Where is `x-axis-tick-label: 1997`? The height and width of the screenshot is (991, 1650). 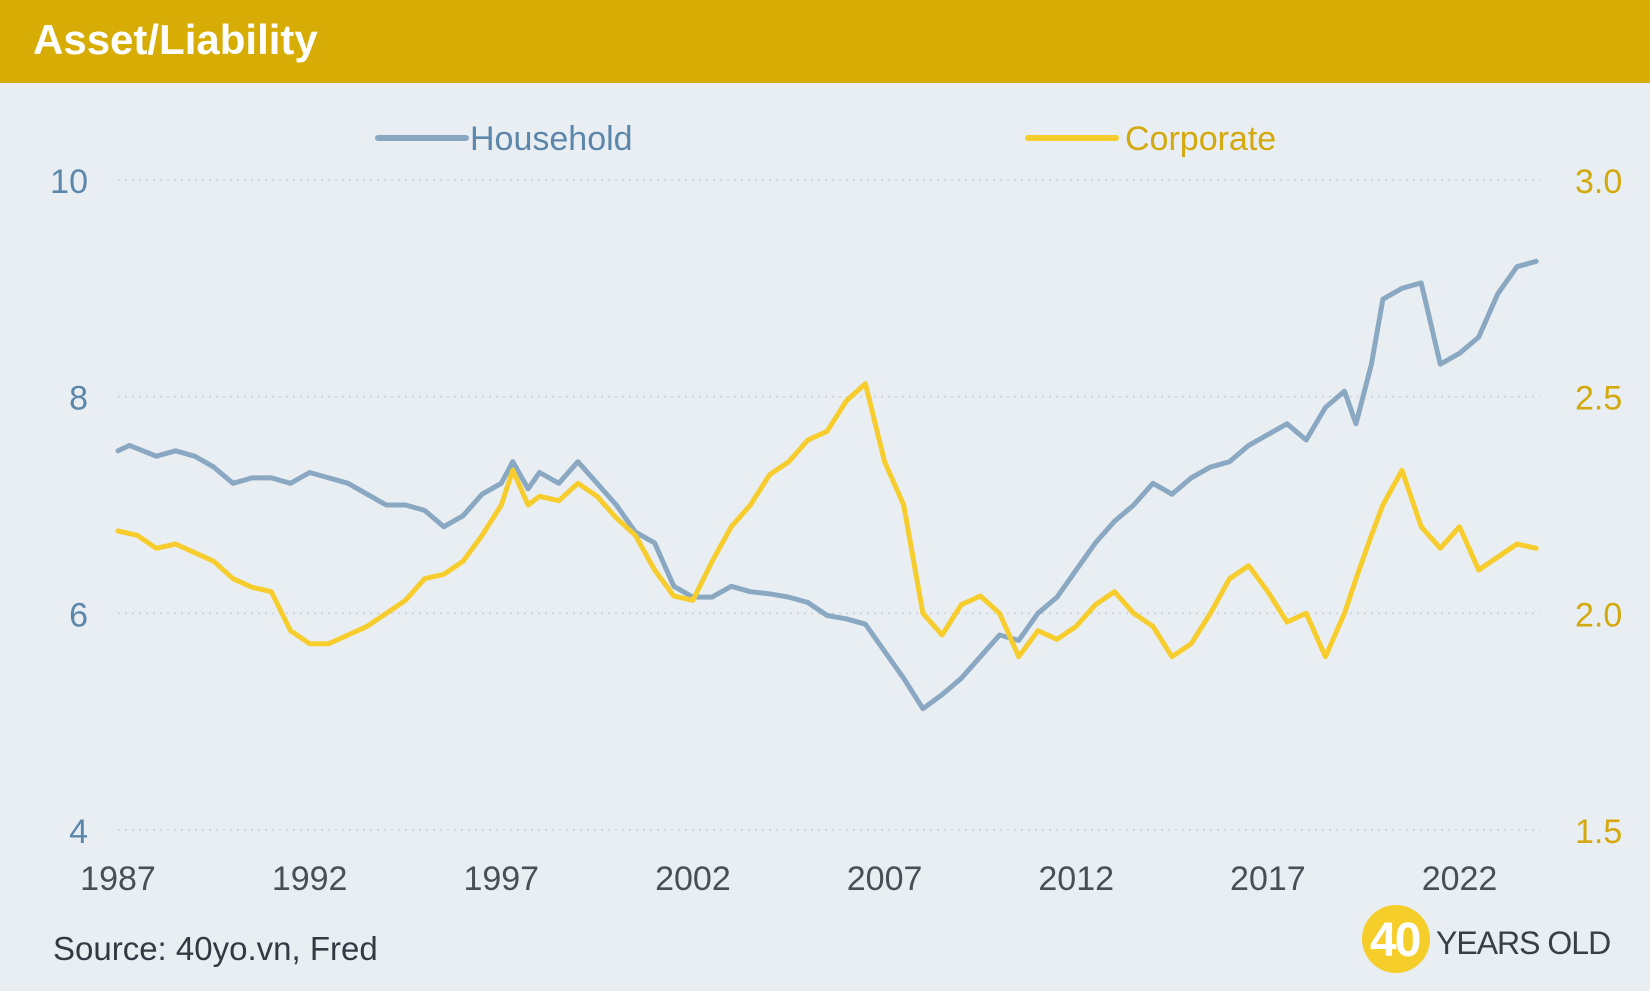 x-axis-tick-label: 1997 is located at coordinates (501, 879).